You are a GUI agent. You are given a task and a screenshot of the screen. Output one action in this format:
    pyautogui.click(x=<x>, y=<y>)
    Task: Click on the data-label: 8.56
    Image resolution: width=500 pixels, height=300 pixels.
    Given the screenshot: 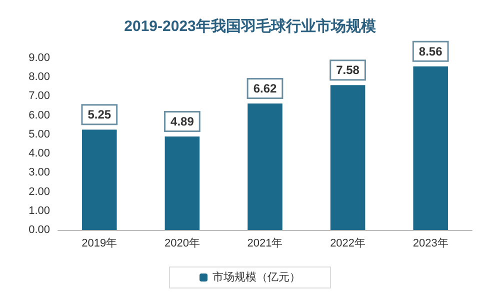 What is the action you would take?
    pyautogui.click(x=430, y=51)
    